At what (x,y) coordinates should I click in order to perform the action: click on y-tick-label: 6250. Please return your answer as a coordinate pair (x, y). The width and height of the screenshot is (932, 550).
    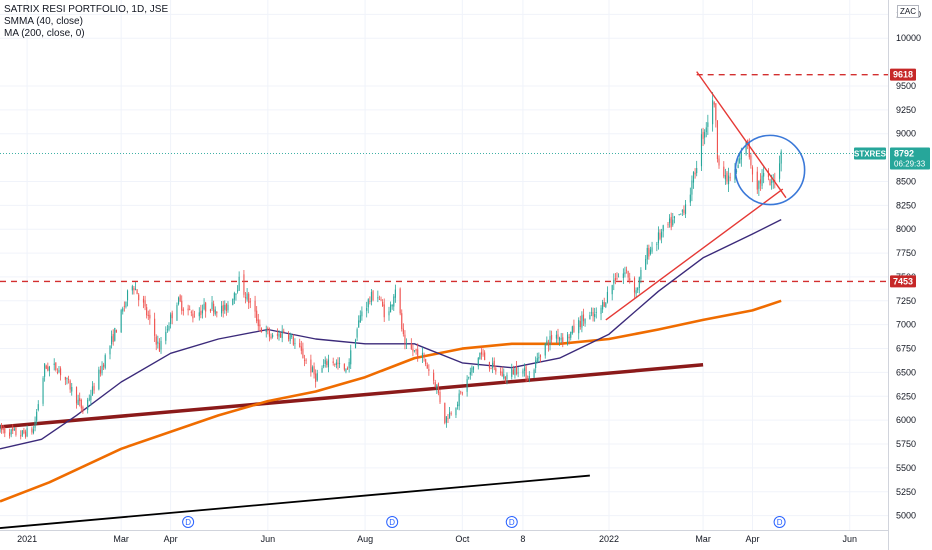
    Looking at the image, I should click on (906, 396).